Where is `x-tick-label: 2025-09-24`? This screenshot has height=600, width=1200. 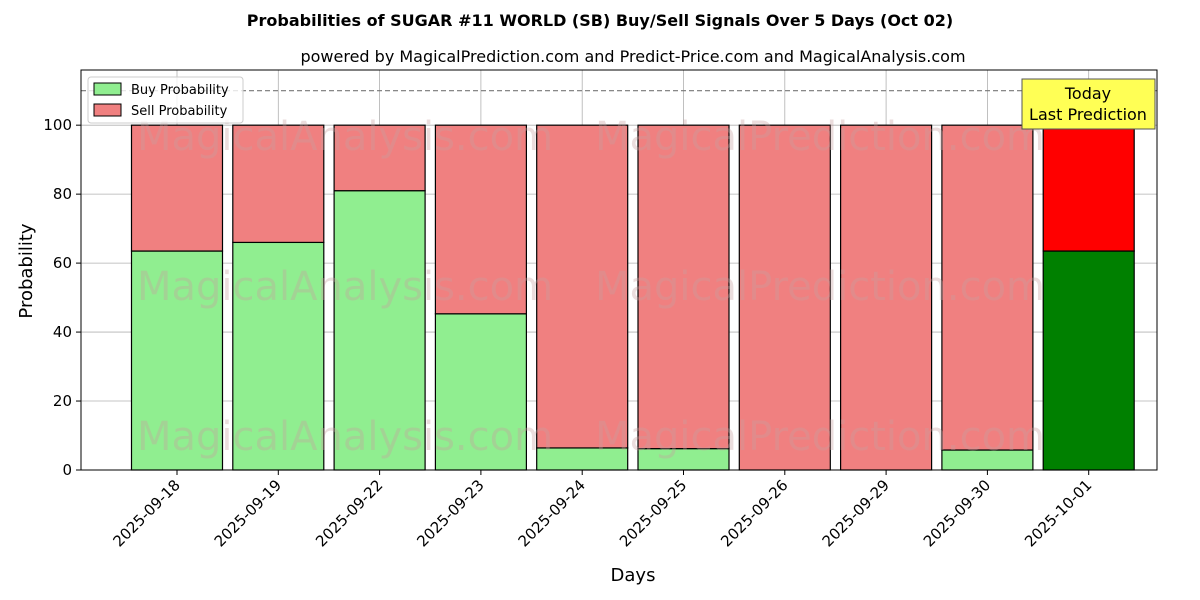
x-tick-label: 2025-09-24 is located at coordinates (552, 513).